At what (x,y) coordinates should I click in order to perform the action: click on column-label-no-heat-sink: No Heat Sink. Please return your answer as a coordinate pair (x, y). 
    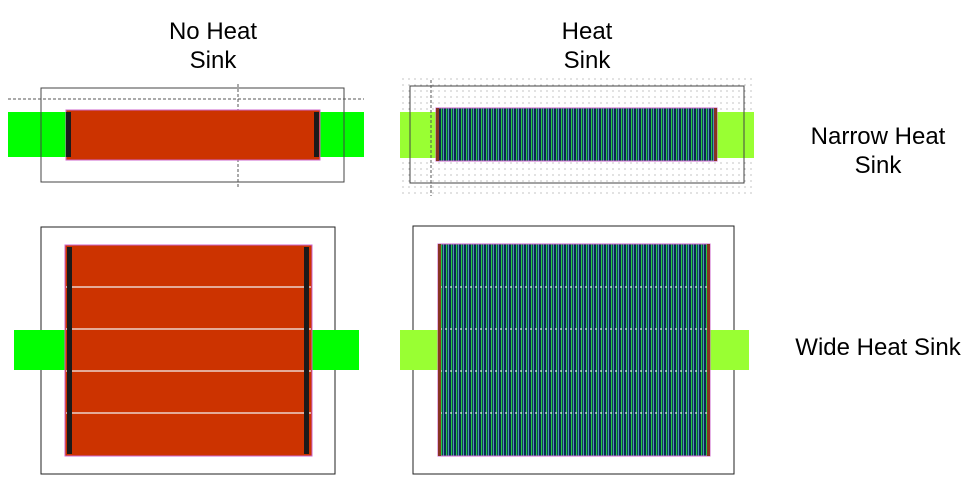
    Looking at the image, I should click on (213, 46).